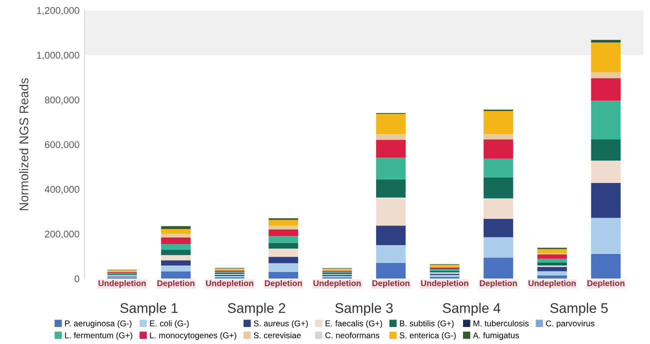 This screenshot has height=344, width=650. Describe the element at coordinates (579, 309) in the screenshot. I see `text: Sample 5` at that location.